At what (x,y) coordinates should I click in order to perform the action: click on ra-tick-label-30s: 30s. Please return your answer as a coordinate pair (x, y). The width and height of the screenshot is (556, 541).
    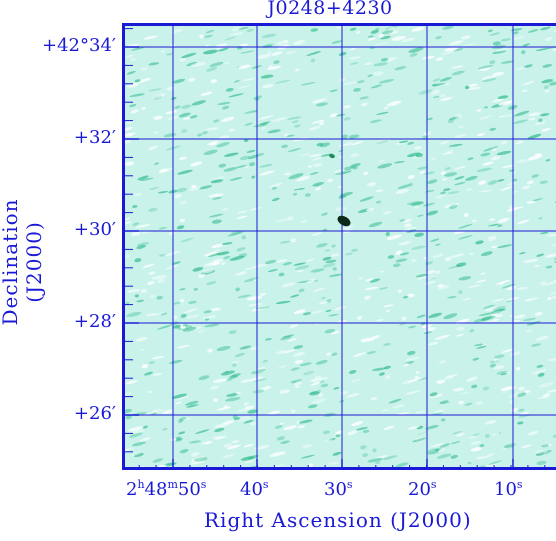
    Looking at the image, I should click on (338, 489).